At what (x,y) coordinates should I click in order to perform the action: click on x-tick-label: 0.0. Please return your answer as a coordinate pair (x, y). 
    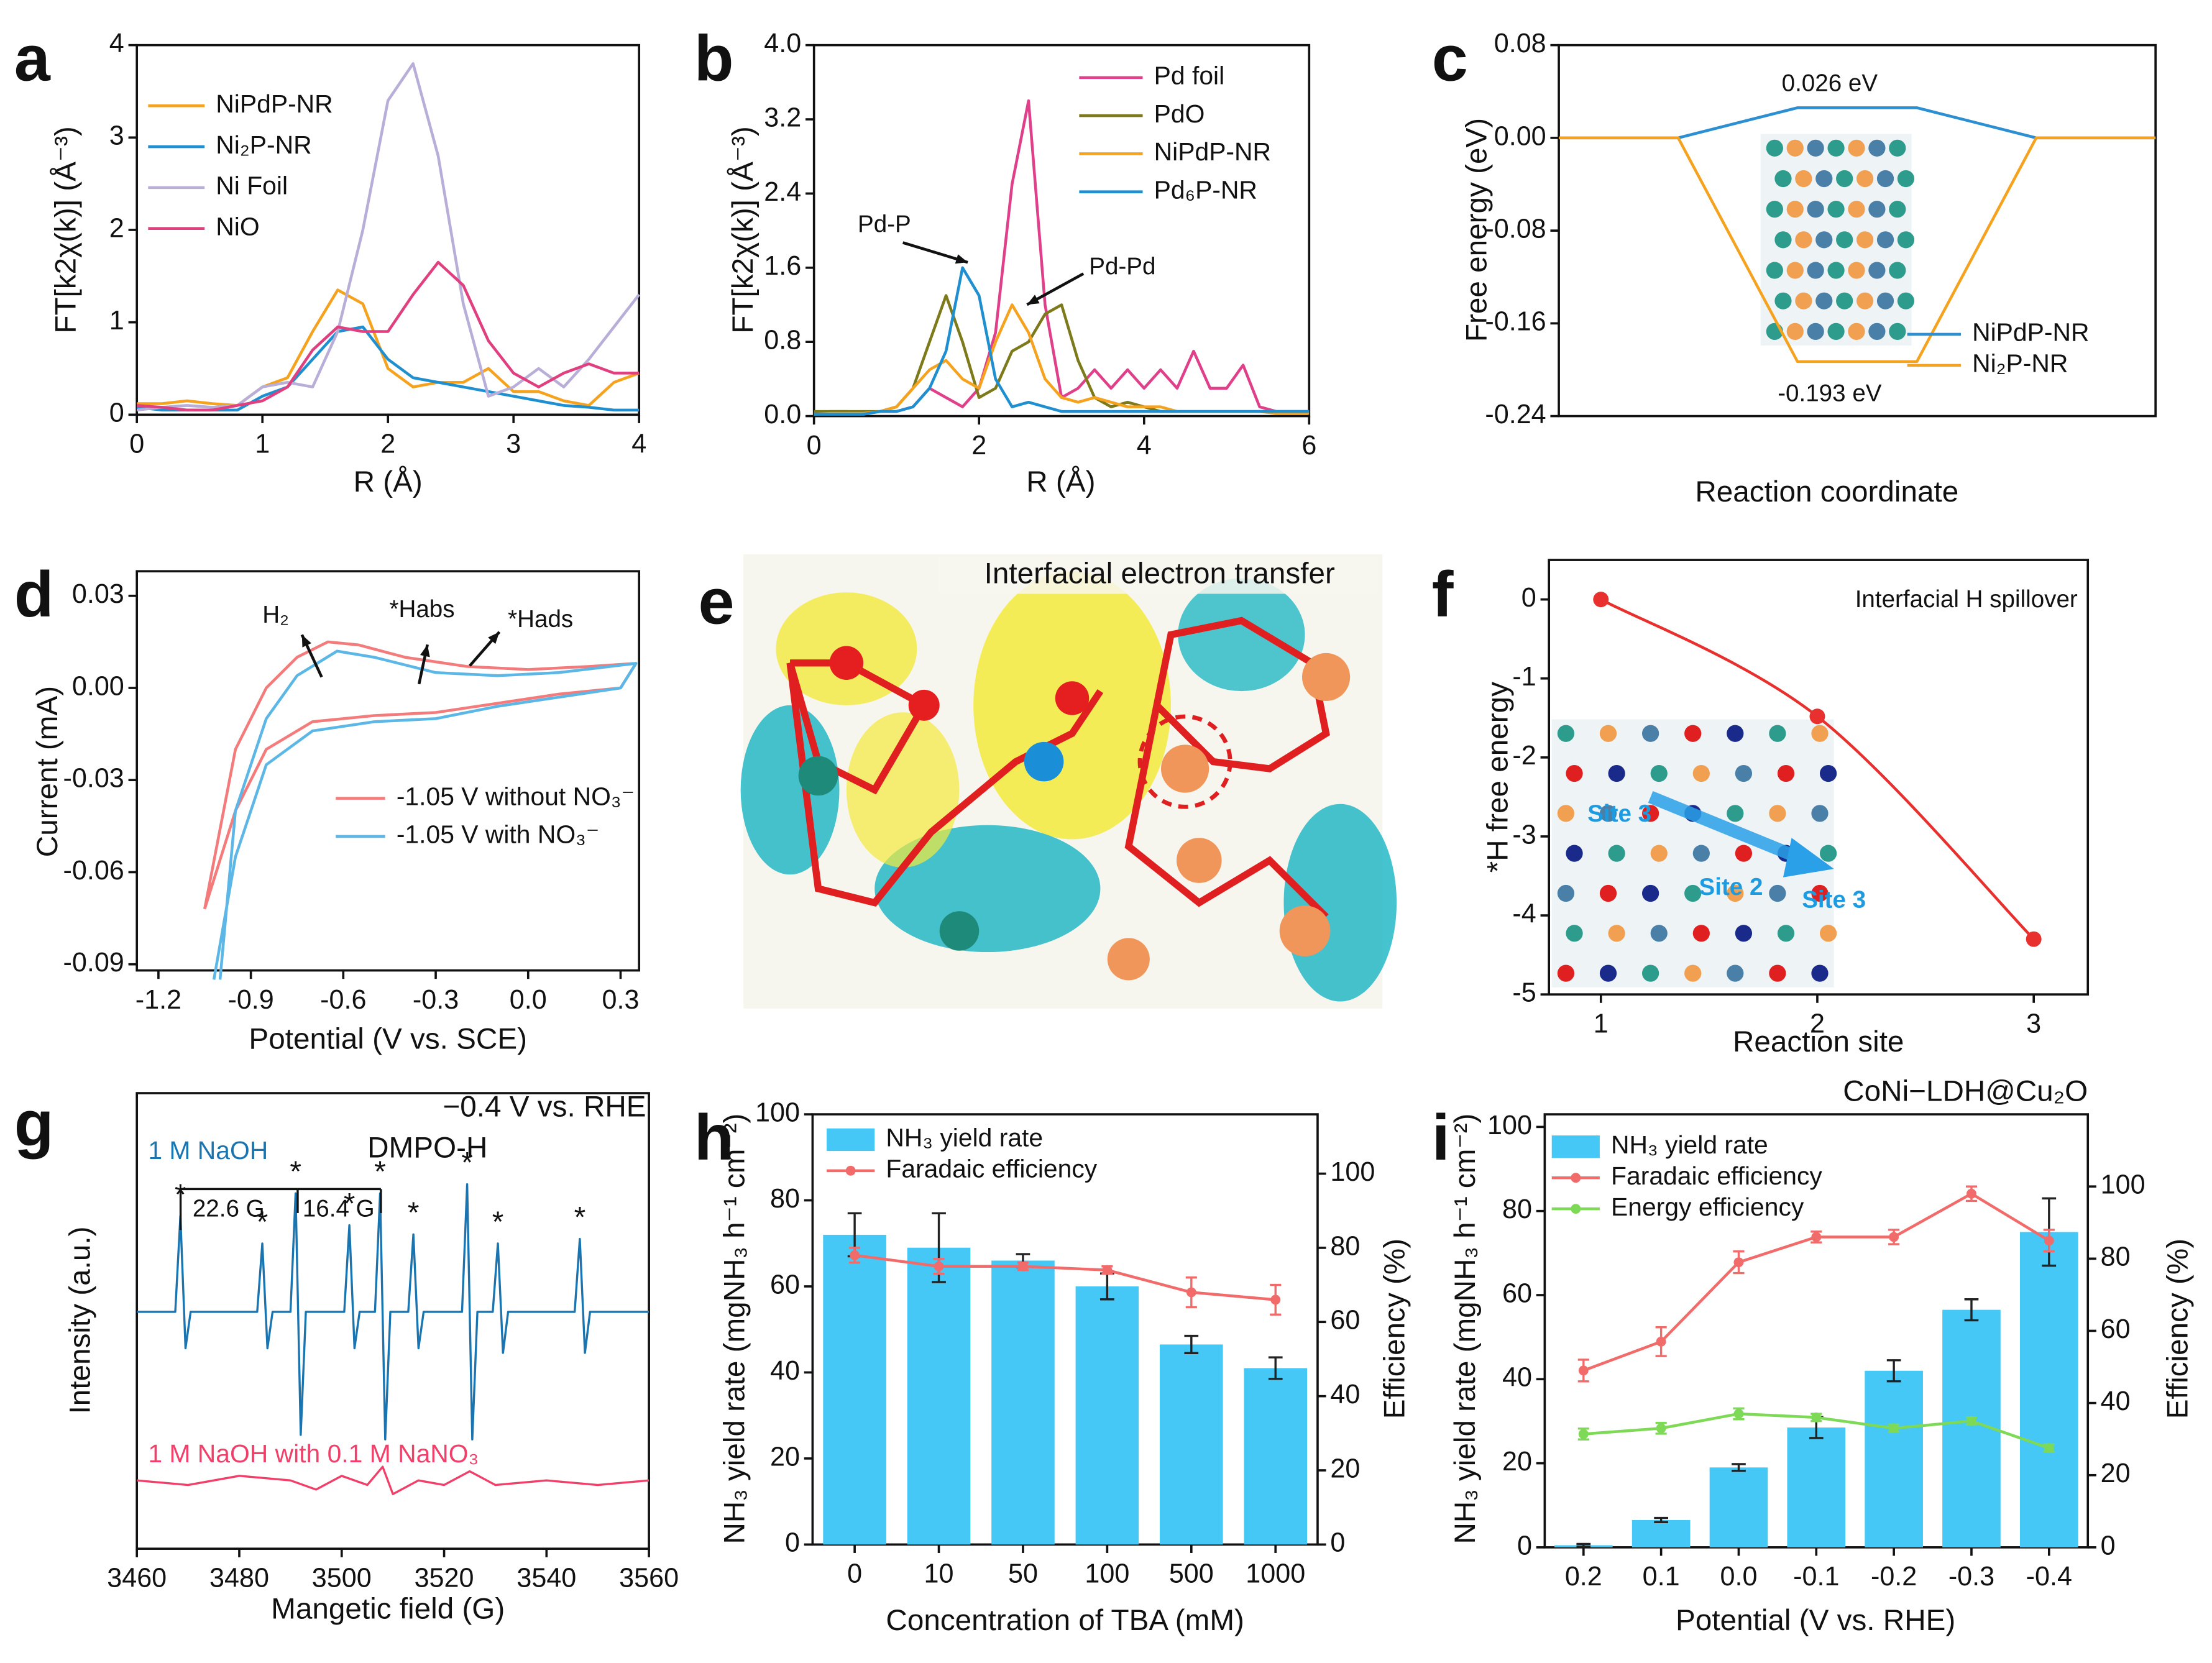
    Looking at the image, I should click on (1739, 1577).